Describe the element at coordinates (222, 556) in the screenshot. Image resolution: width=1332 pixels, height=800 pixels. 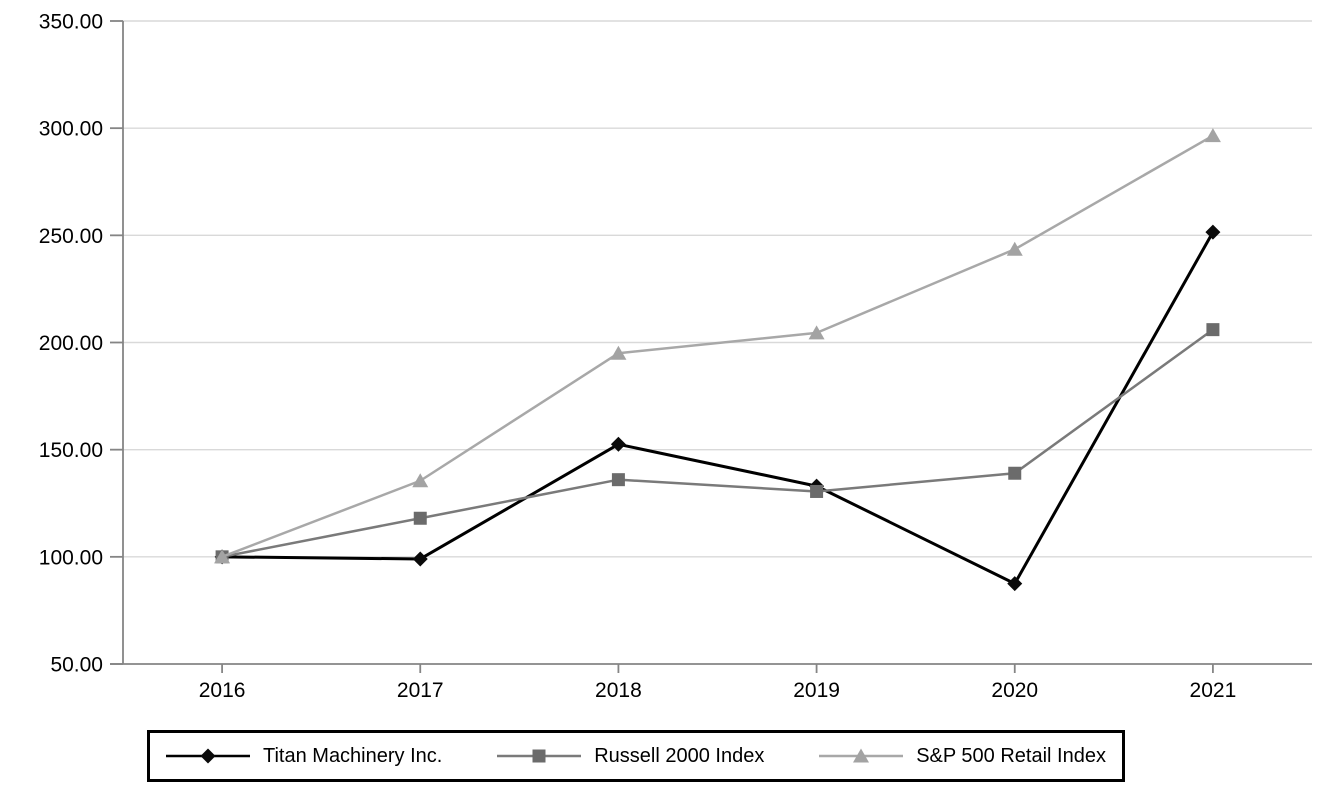
I see `data-point-s-p-500-retail-index-2016` at that location.